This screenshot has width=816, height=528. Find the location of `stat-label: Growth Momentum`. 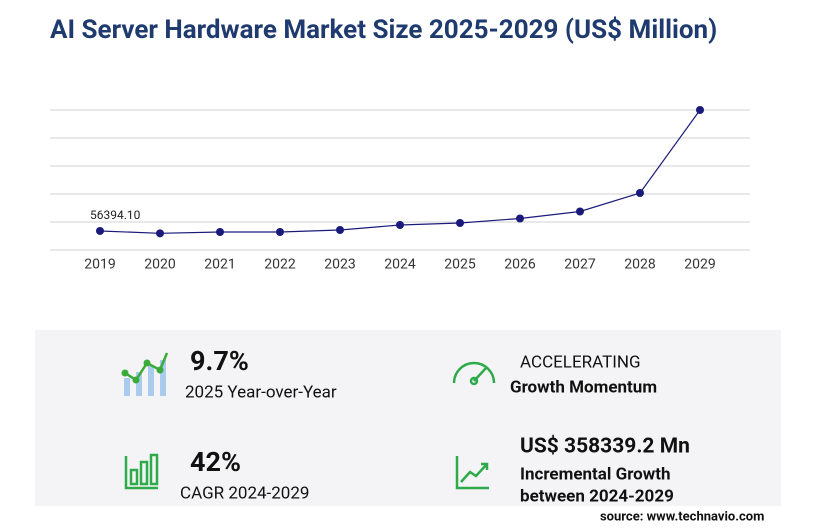

stat-label: Growth Momentum is located at coordinates (583, 387).